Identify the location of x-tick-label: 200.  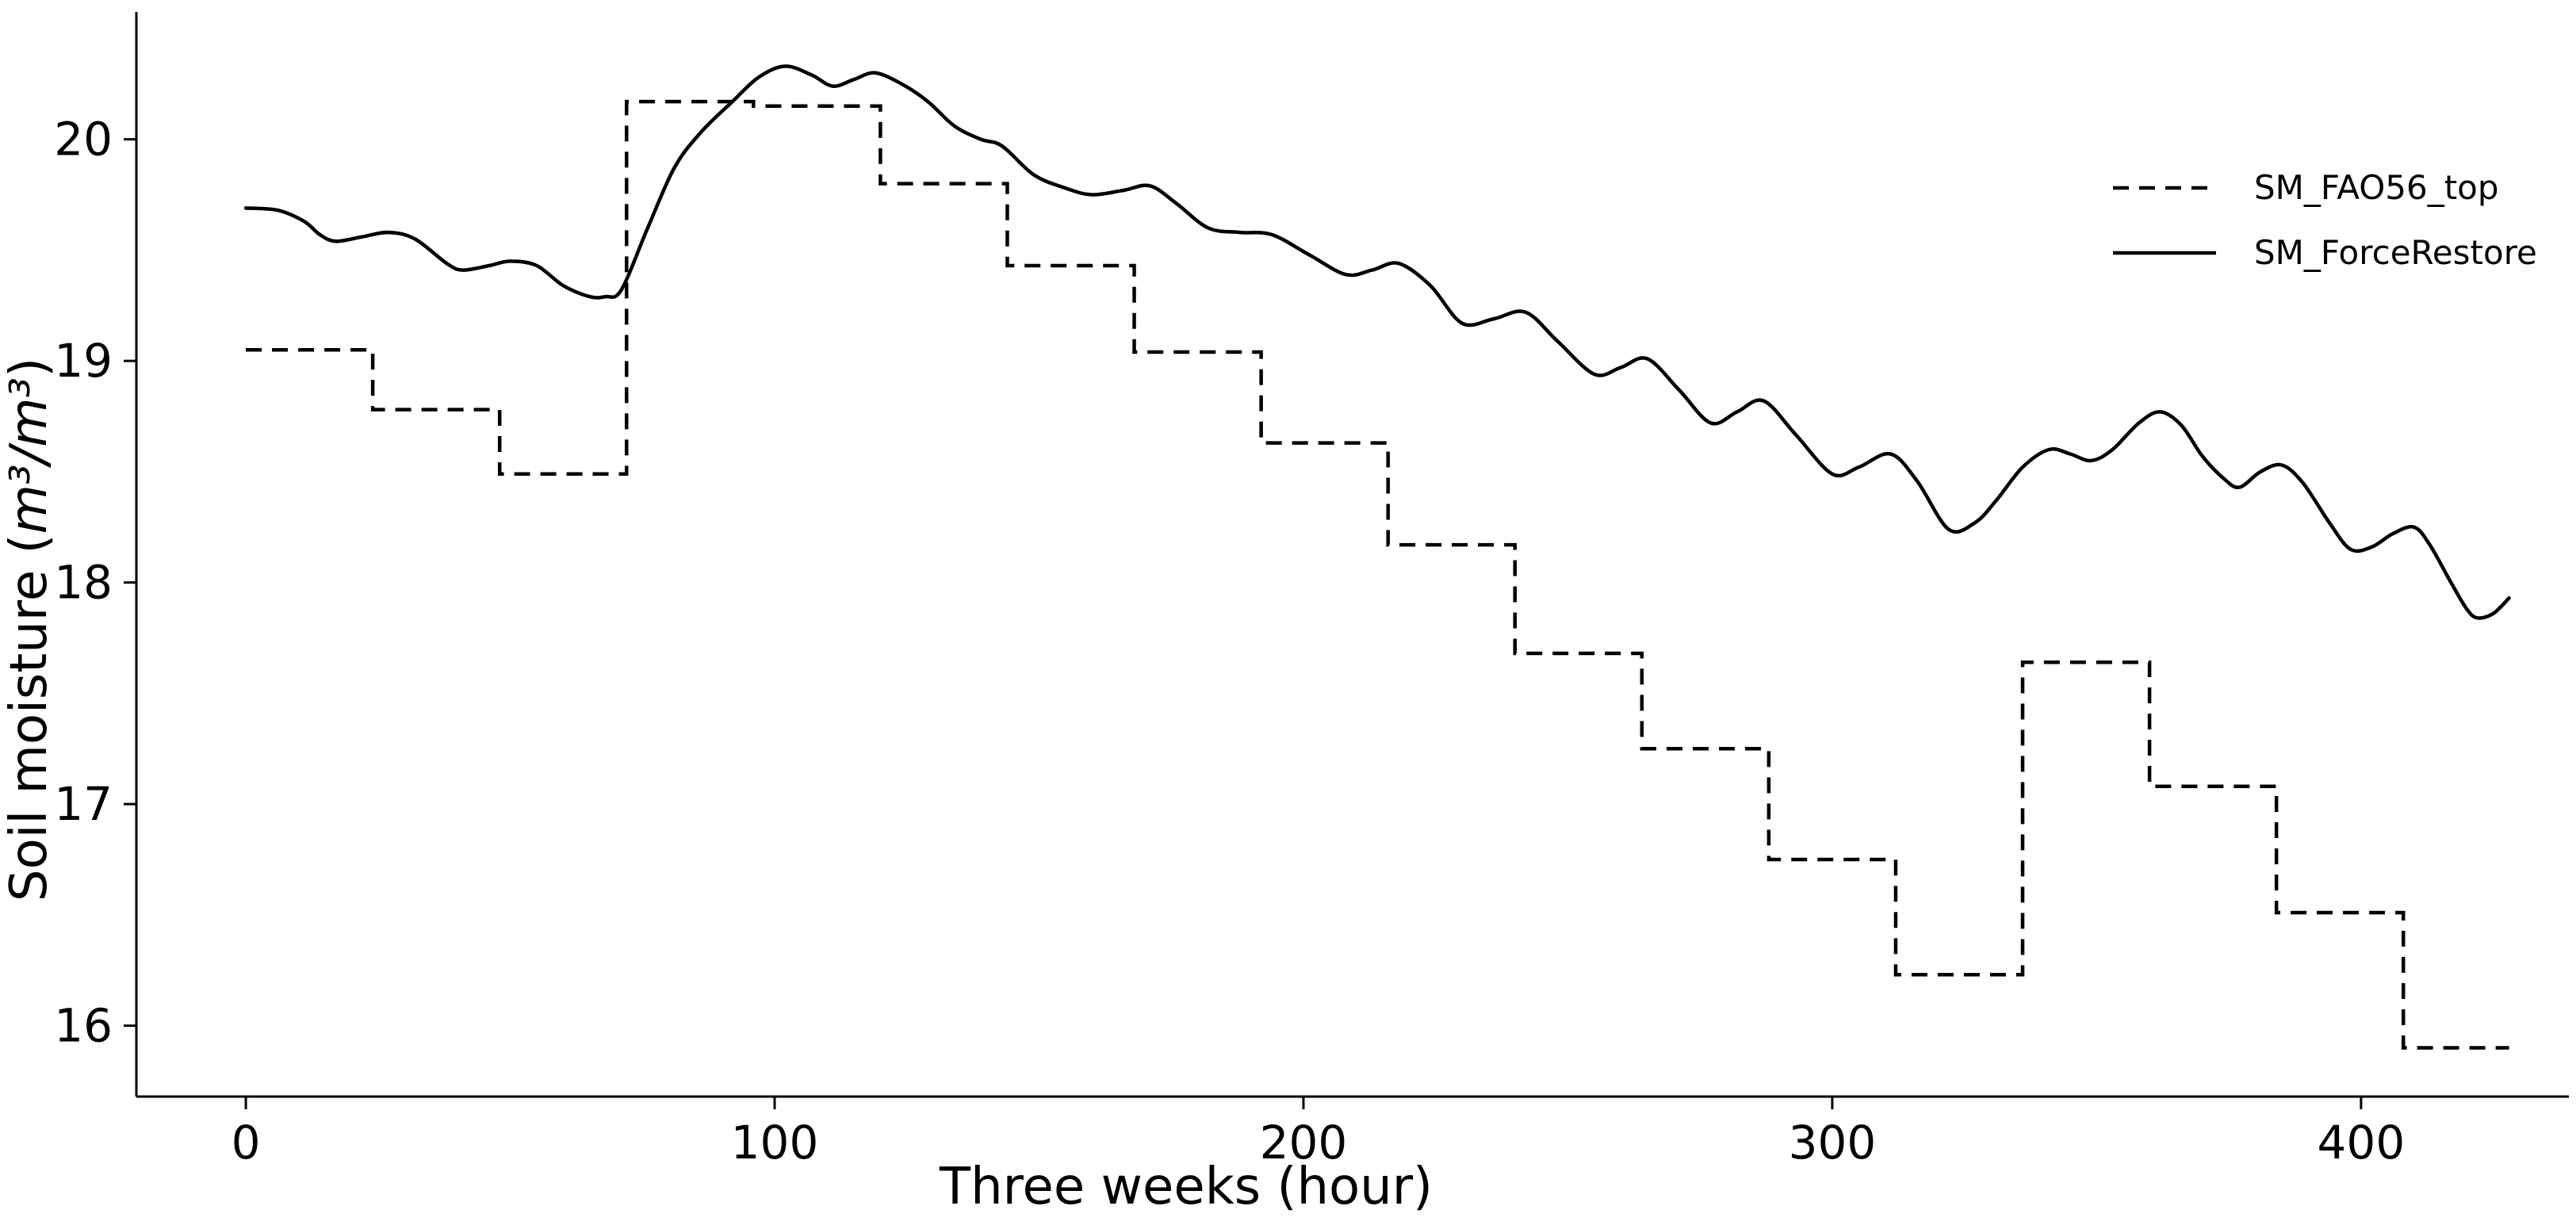
(1304, 1143).